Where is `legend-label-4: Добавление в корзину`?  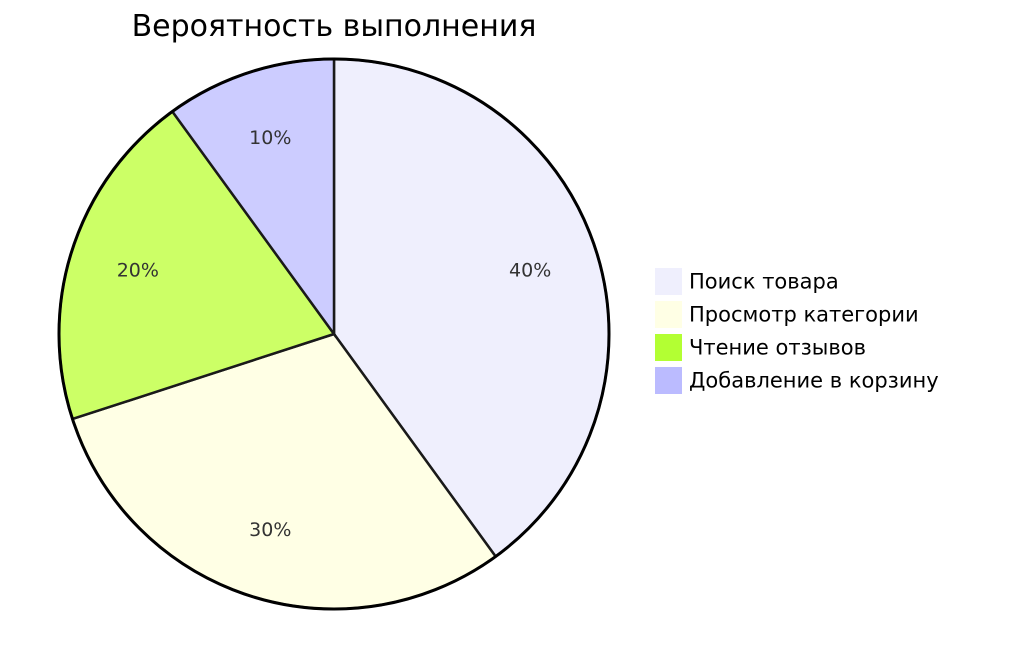 legend-label-4: Добавление в корзину is located at coordinates (814, 381).